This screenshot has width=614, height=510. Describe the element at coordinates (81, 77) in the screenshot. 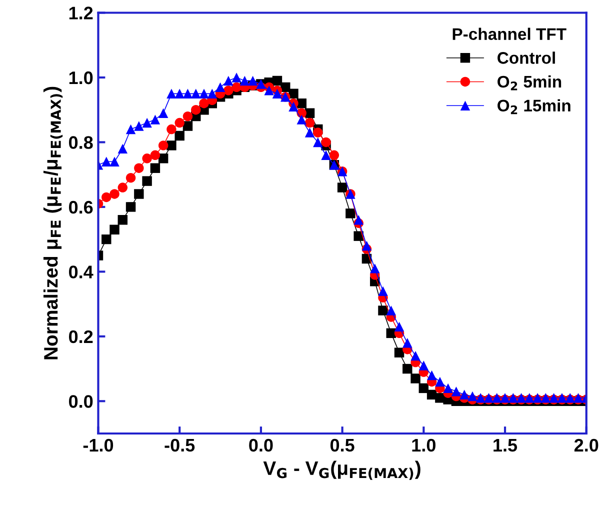

I see `y-tick-label: 1.0` at that location.